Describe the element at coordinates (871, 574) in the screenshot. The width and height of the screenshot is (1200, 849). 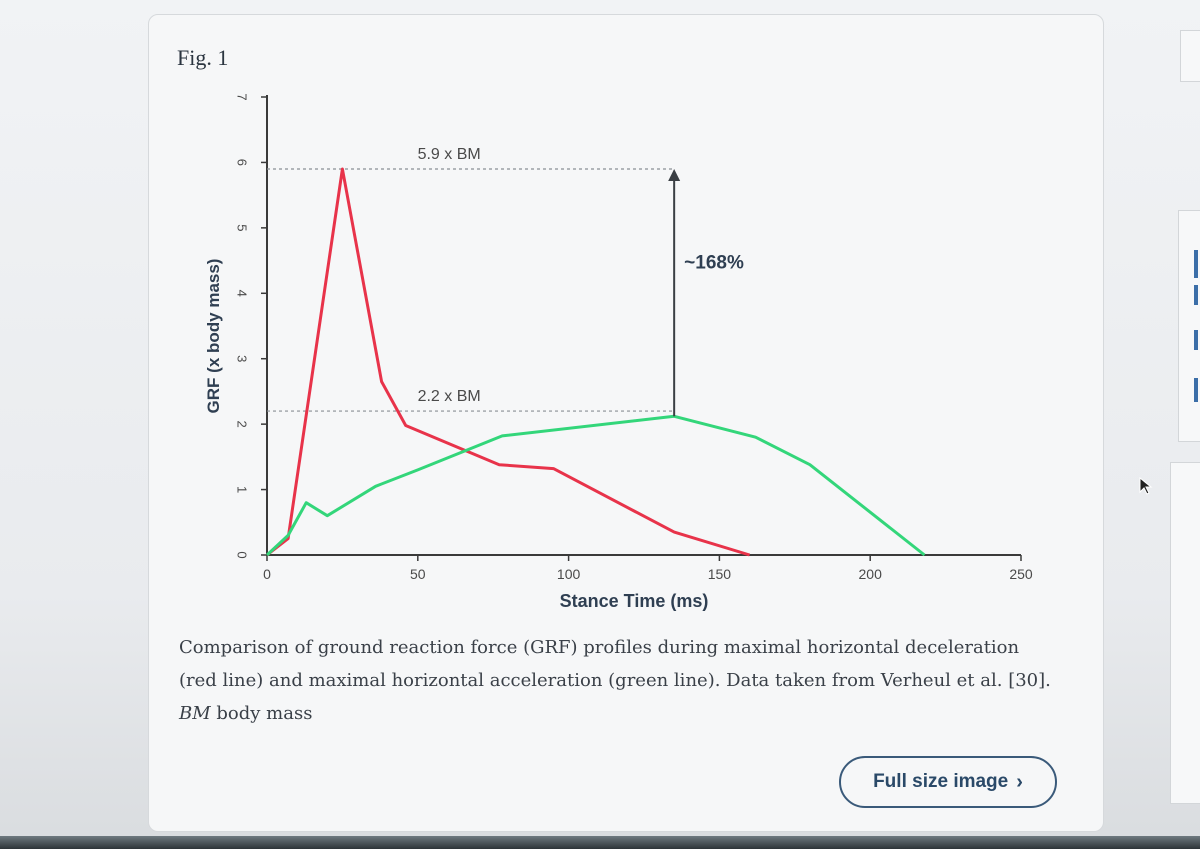
I see `x-tick-label: 200` at that location.